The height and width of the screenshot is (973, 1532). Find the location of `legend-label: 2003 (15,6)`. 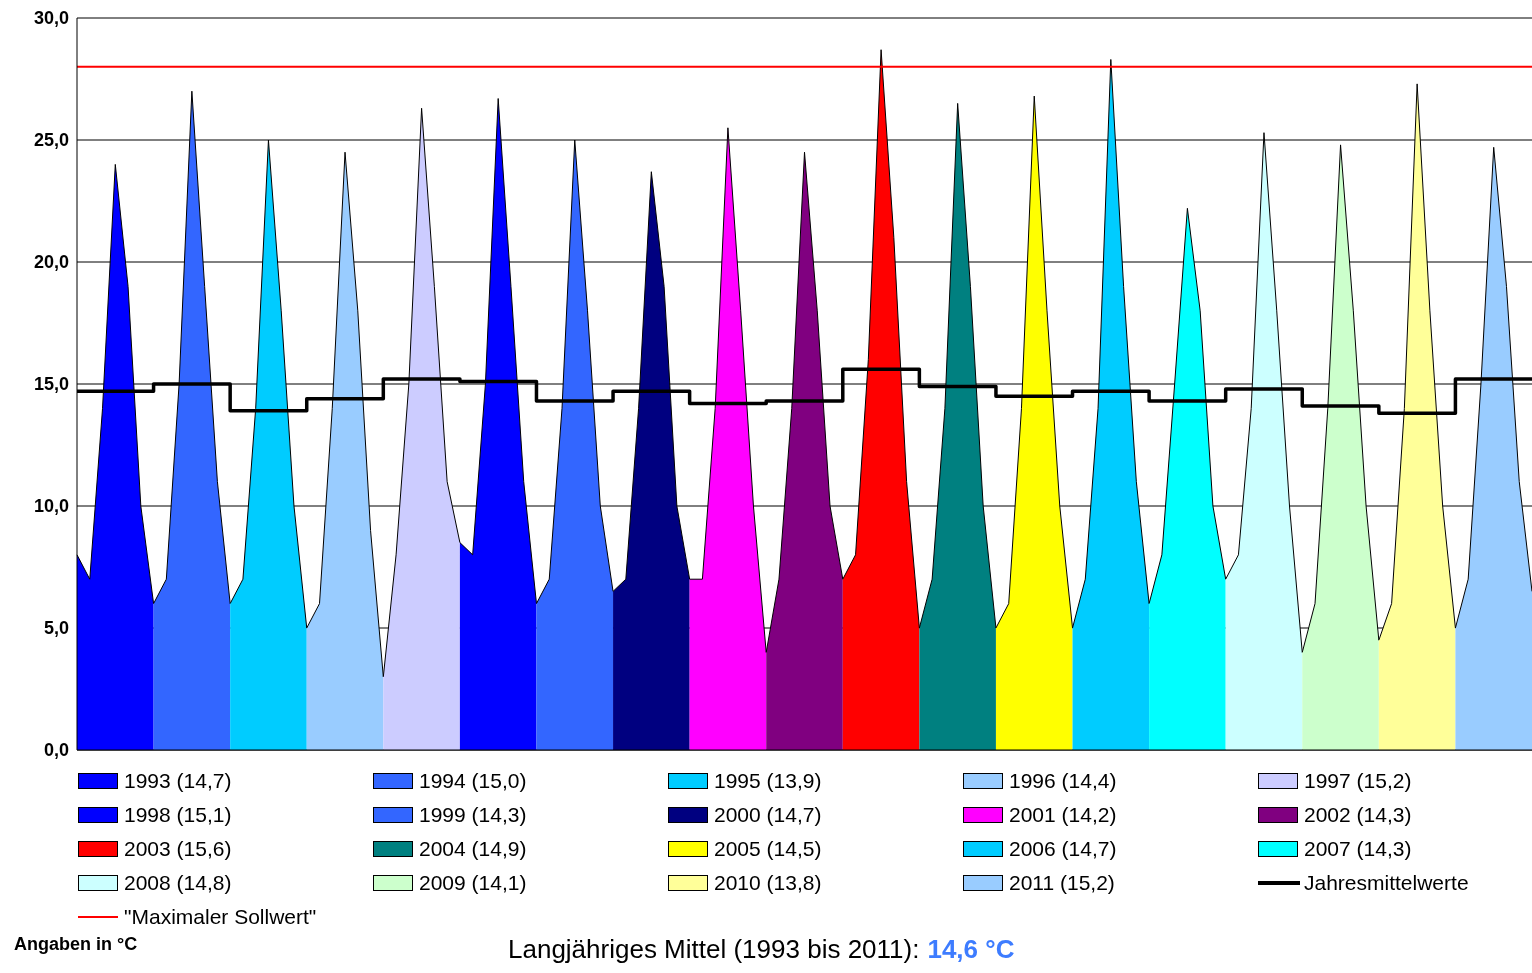

legend-label: 2003 (15,6) is located at coordinates (178, 849).